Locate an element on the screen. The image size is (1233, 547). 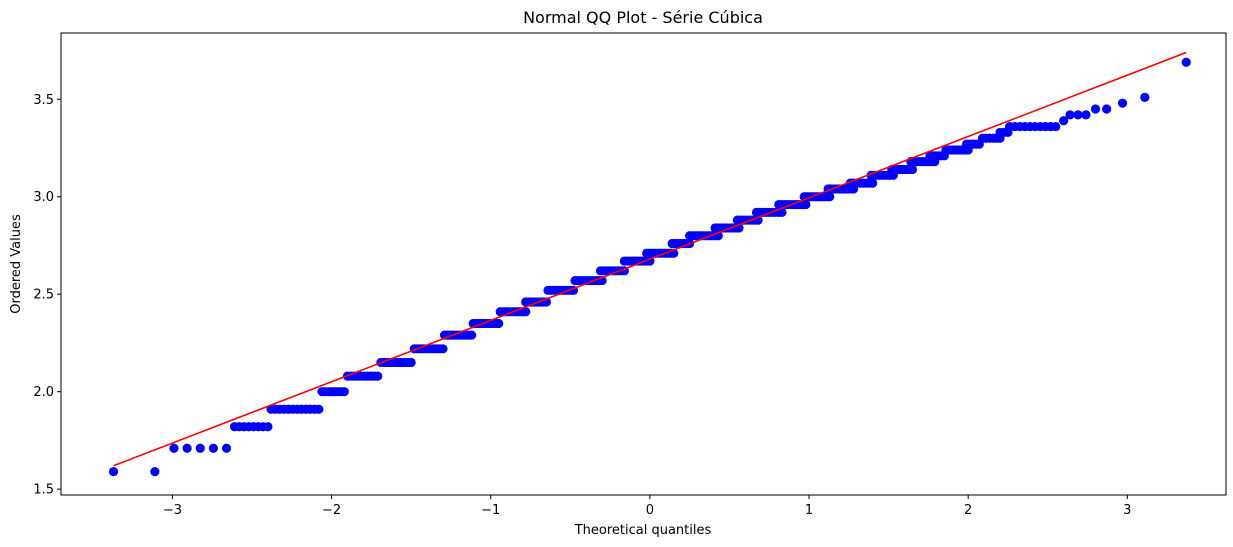
y-tick-label: 1.5 is located at coordinates (43, 490).